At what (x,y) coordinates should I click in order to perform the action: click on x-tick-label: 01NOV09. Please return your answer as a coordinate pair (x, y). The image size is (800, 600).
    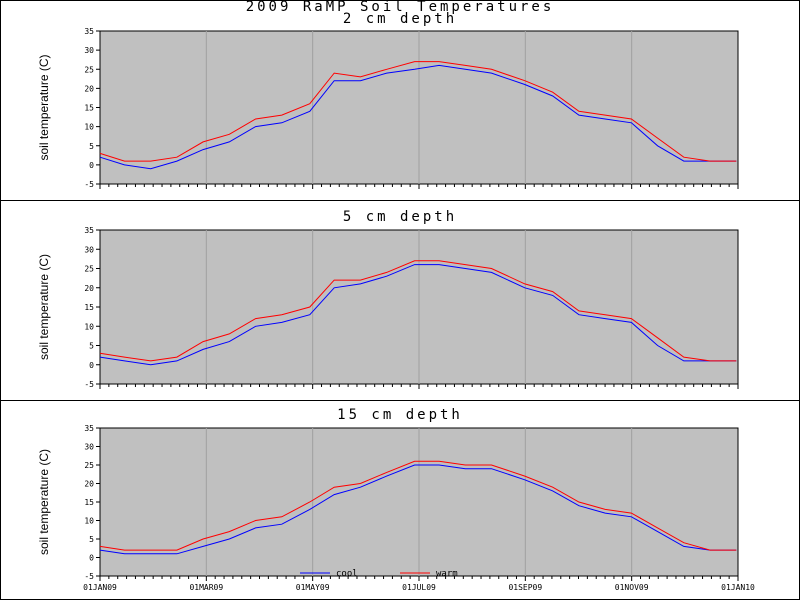
    Looking at the image, I should click on (632, 587).